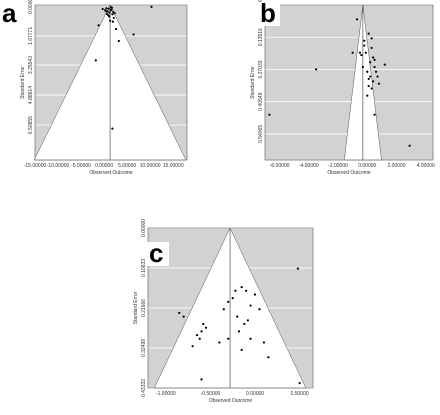 The height and width of the screenshot is (415, 440). I want to click on x-tick-label: -6.00000, so click(280, 166).